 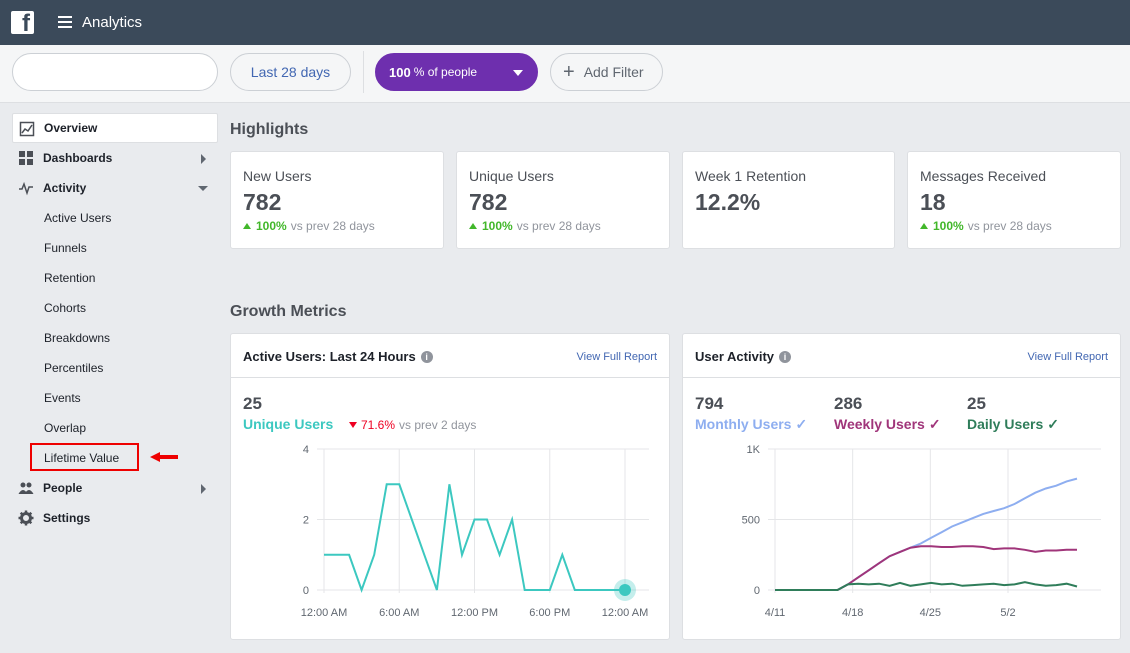 I want to click on facebook-logo-icon: f, so click(x=22, y=22).